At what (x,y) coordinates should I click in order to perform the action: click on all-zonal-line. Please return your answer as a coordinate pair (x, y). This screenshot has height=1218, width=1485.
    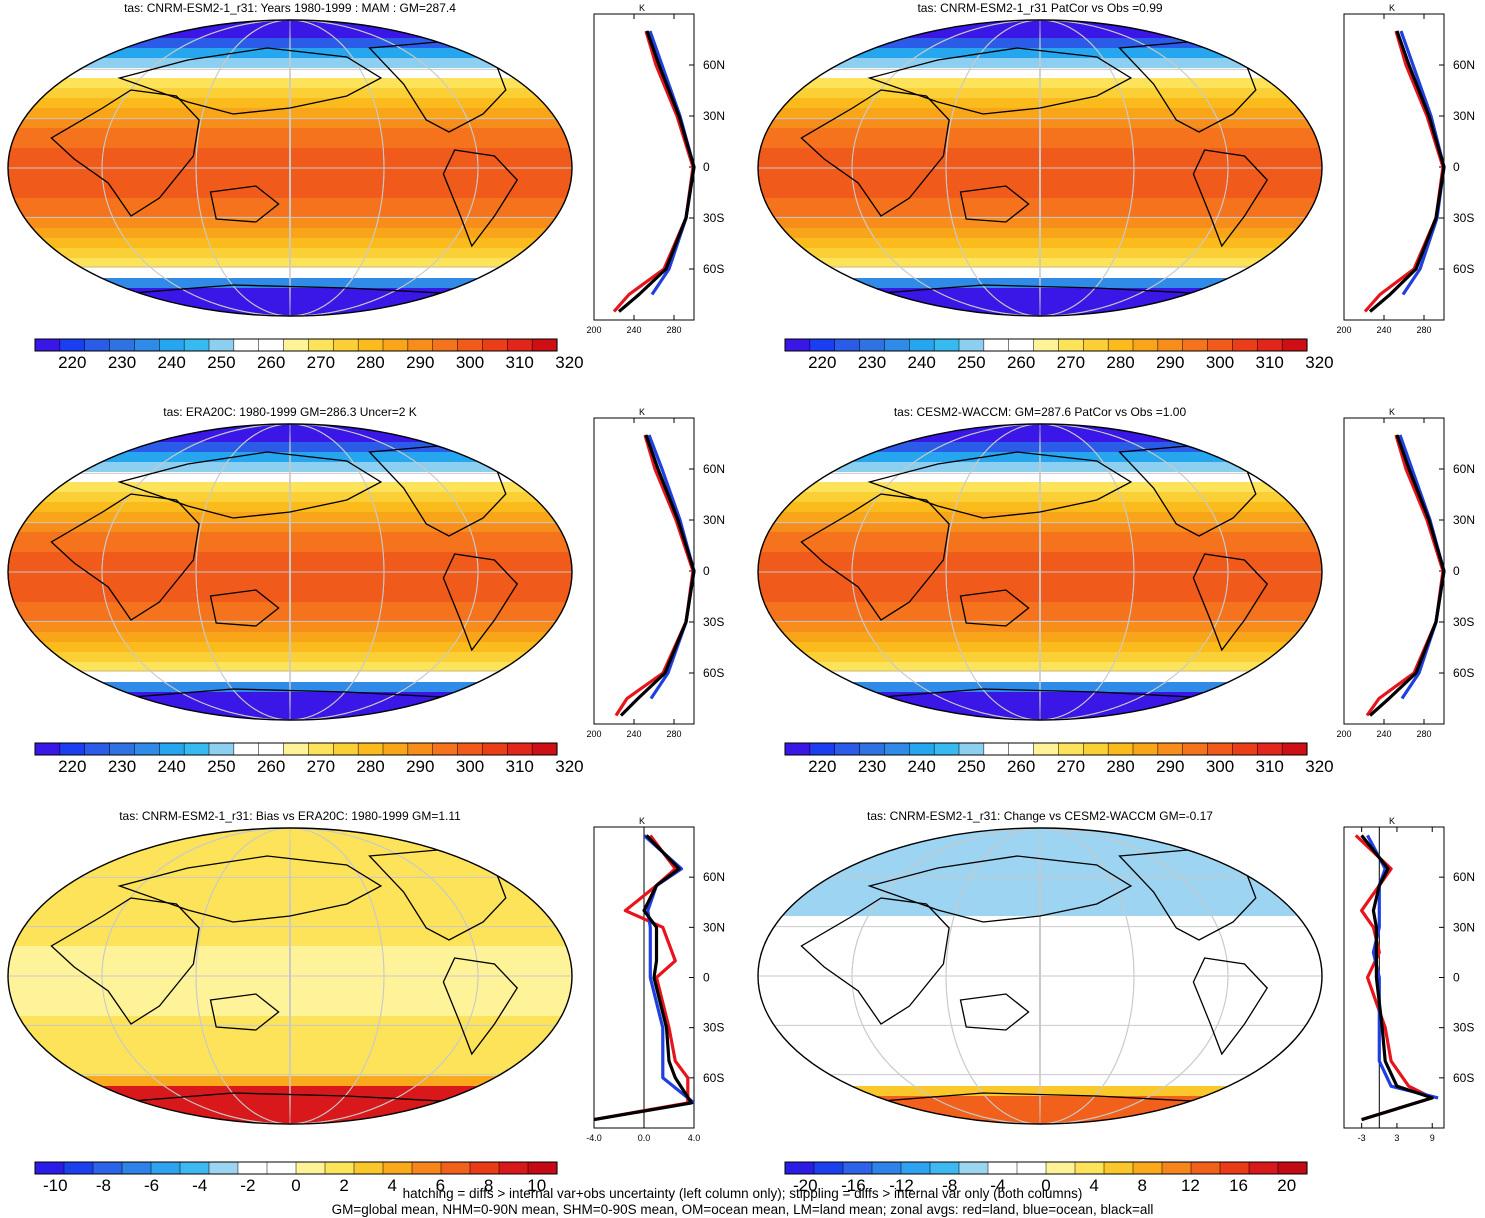
    Looking at the image, I should click on (643, 978).